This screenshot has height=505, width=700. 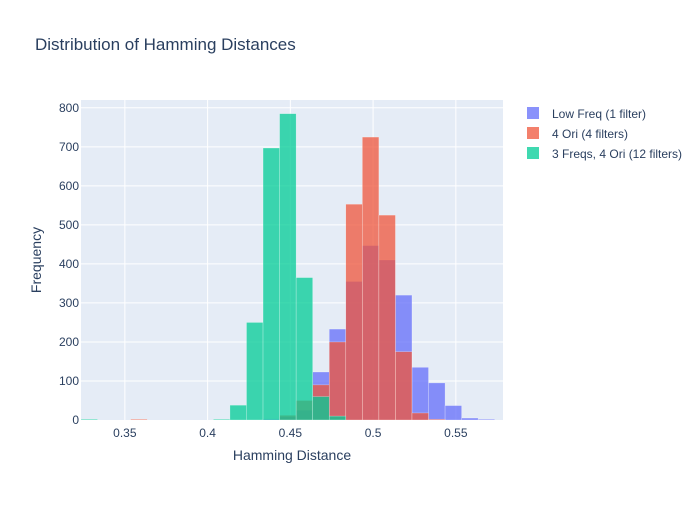 I want to click on y-tick-label: 300, so click(x=69, y=303).